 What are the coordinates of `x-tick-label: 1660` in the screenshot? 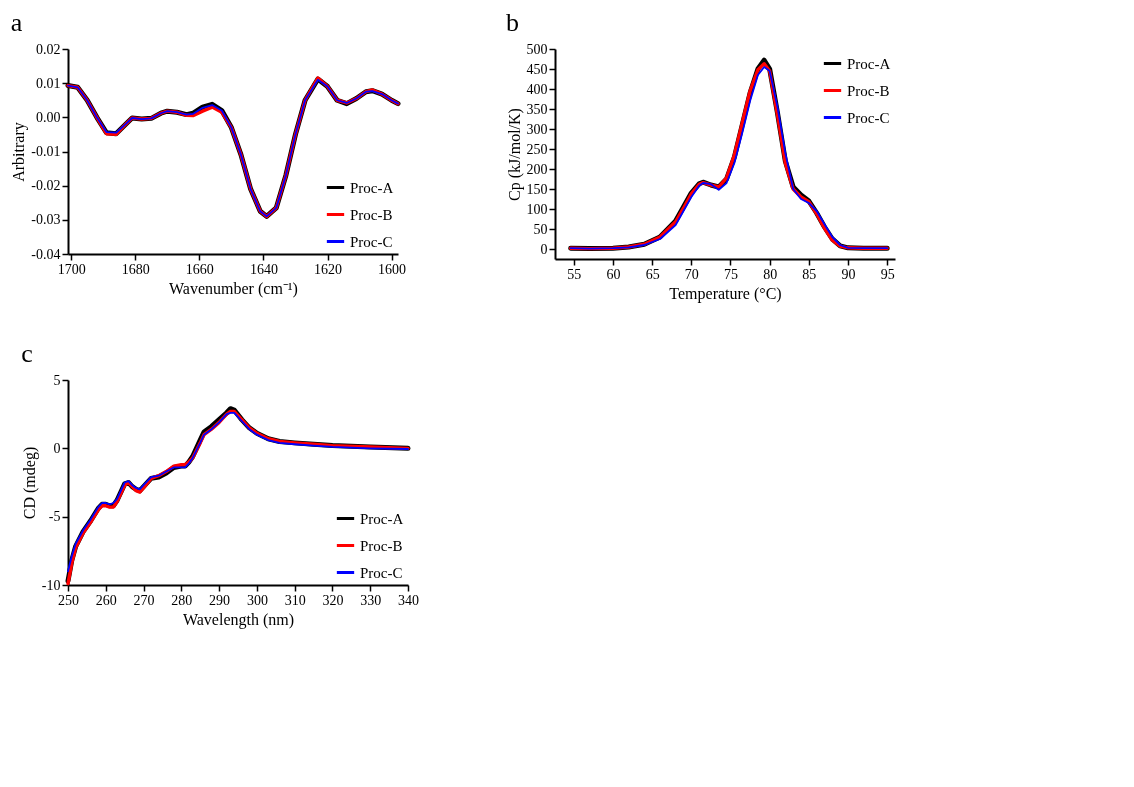 It's located at (199, 269).